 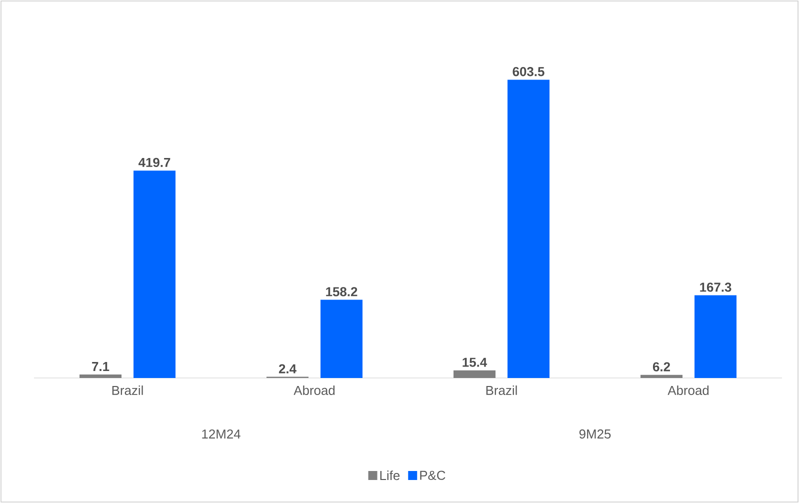 I want to click on data-label: 158.2, so click(x=342, y=291).